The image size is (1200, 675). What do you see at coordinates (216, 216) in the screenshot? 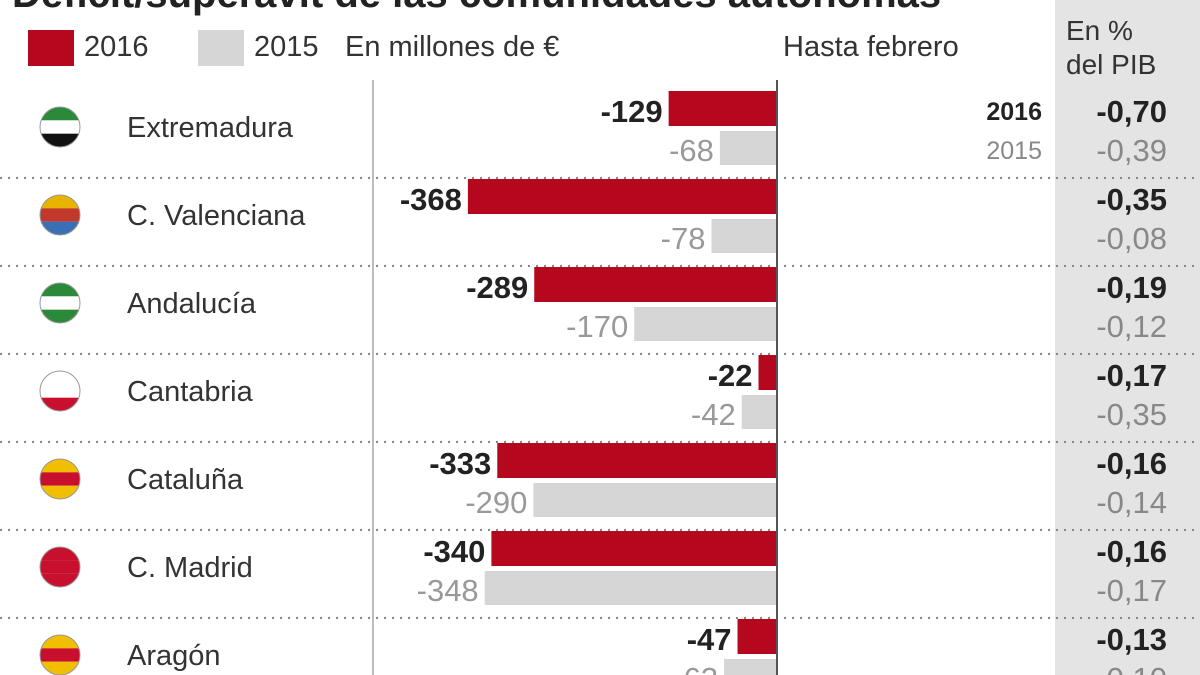
I see `region-label: C. Valenciana` at bounding box center [216, 216].